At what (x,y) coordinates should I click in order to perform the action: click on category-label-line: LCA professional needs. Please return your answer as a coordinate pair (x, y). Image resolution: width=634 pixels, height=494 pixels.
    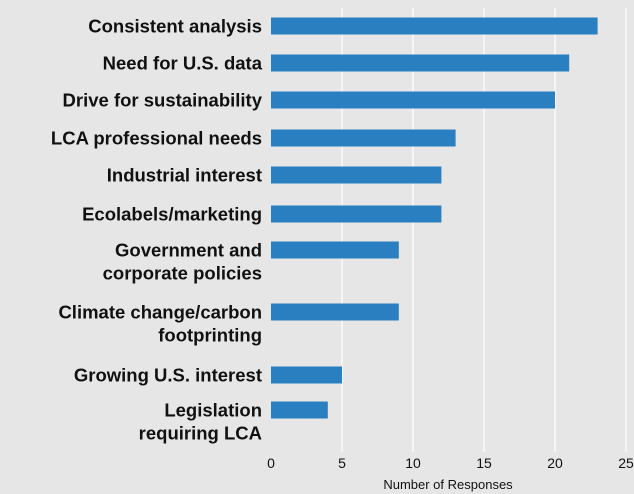
    Looking at the image, I should click on (156, 138).